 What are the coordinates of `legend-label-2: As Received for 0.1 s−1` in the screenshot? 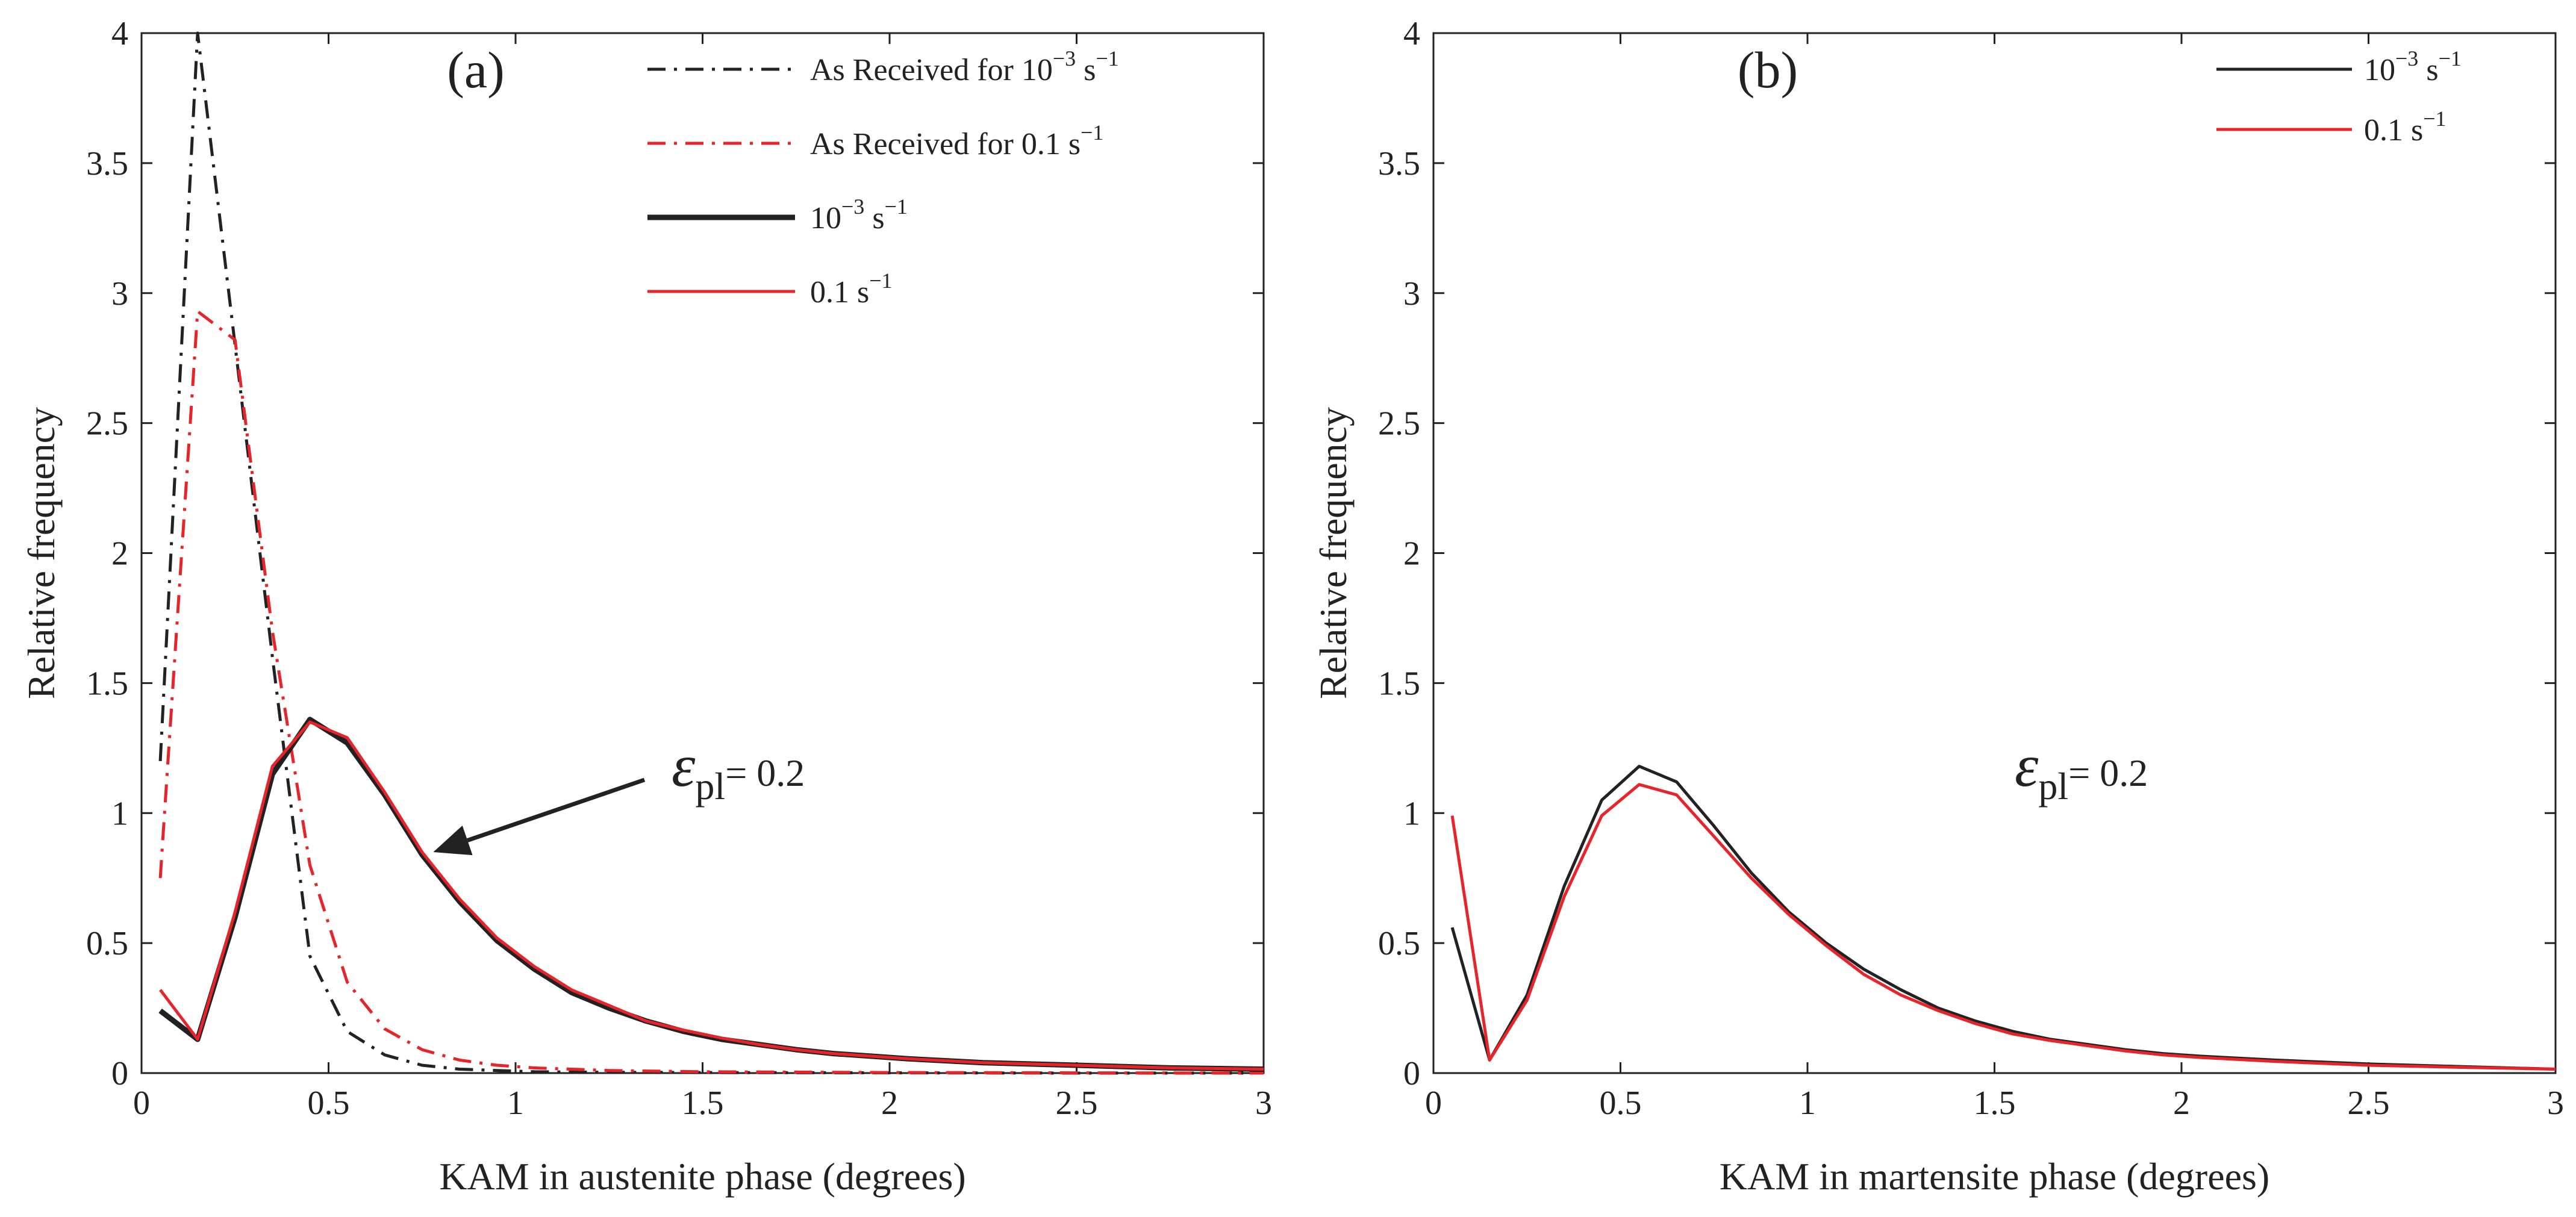 It's located at (956, 140).